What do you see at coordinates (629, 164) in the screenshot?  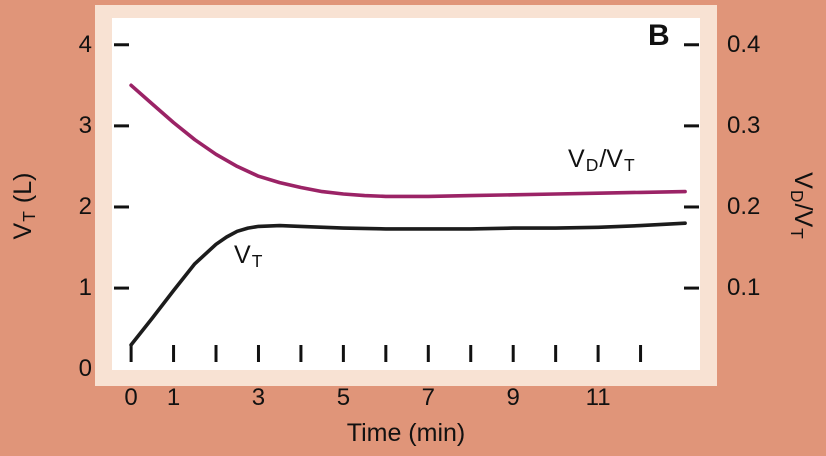 I see `vdvt-label-sub2: T` at bounding box center [629, 164].